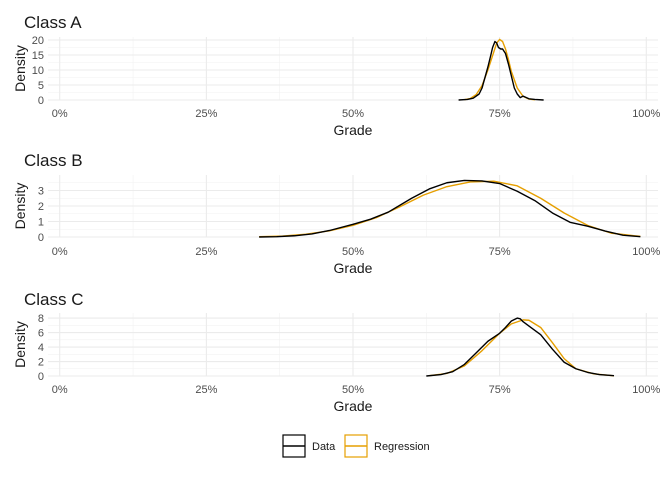  Describe the element at coordinates (402, 447) in the screenshot. I see `legend-label-regression: Regression` at that location.